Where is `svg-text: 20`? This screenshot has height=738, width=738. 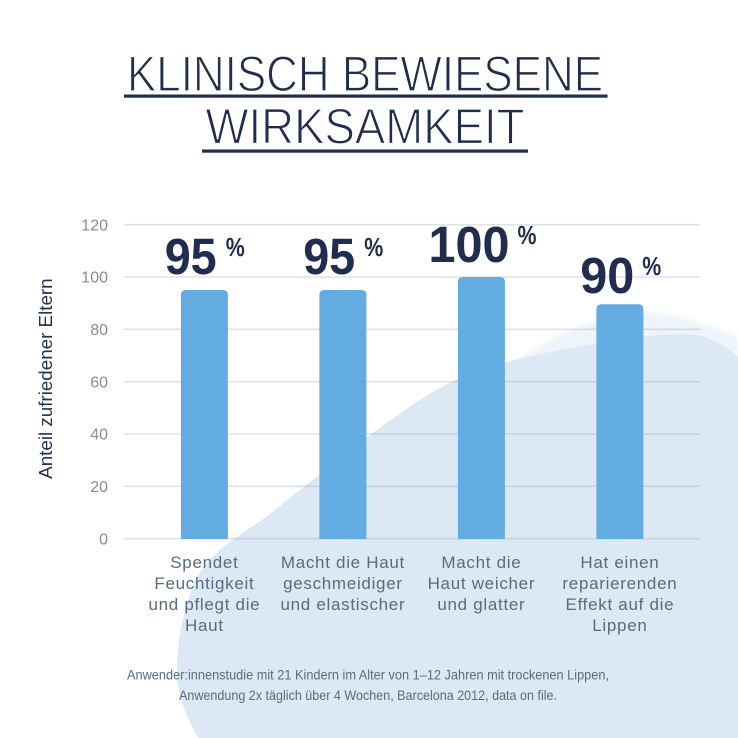 svg-text: 20 is located at coordinates (99, 487).